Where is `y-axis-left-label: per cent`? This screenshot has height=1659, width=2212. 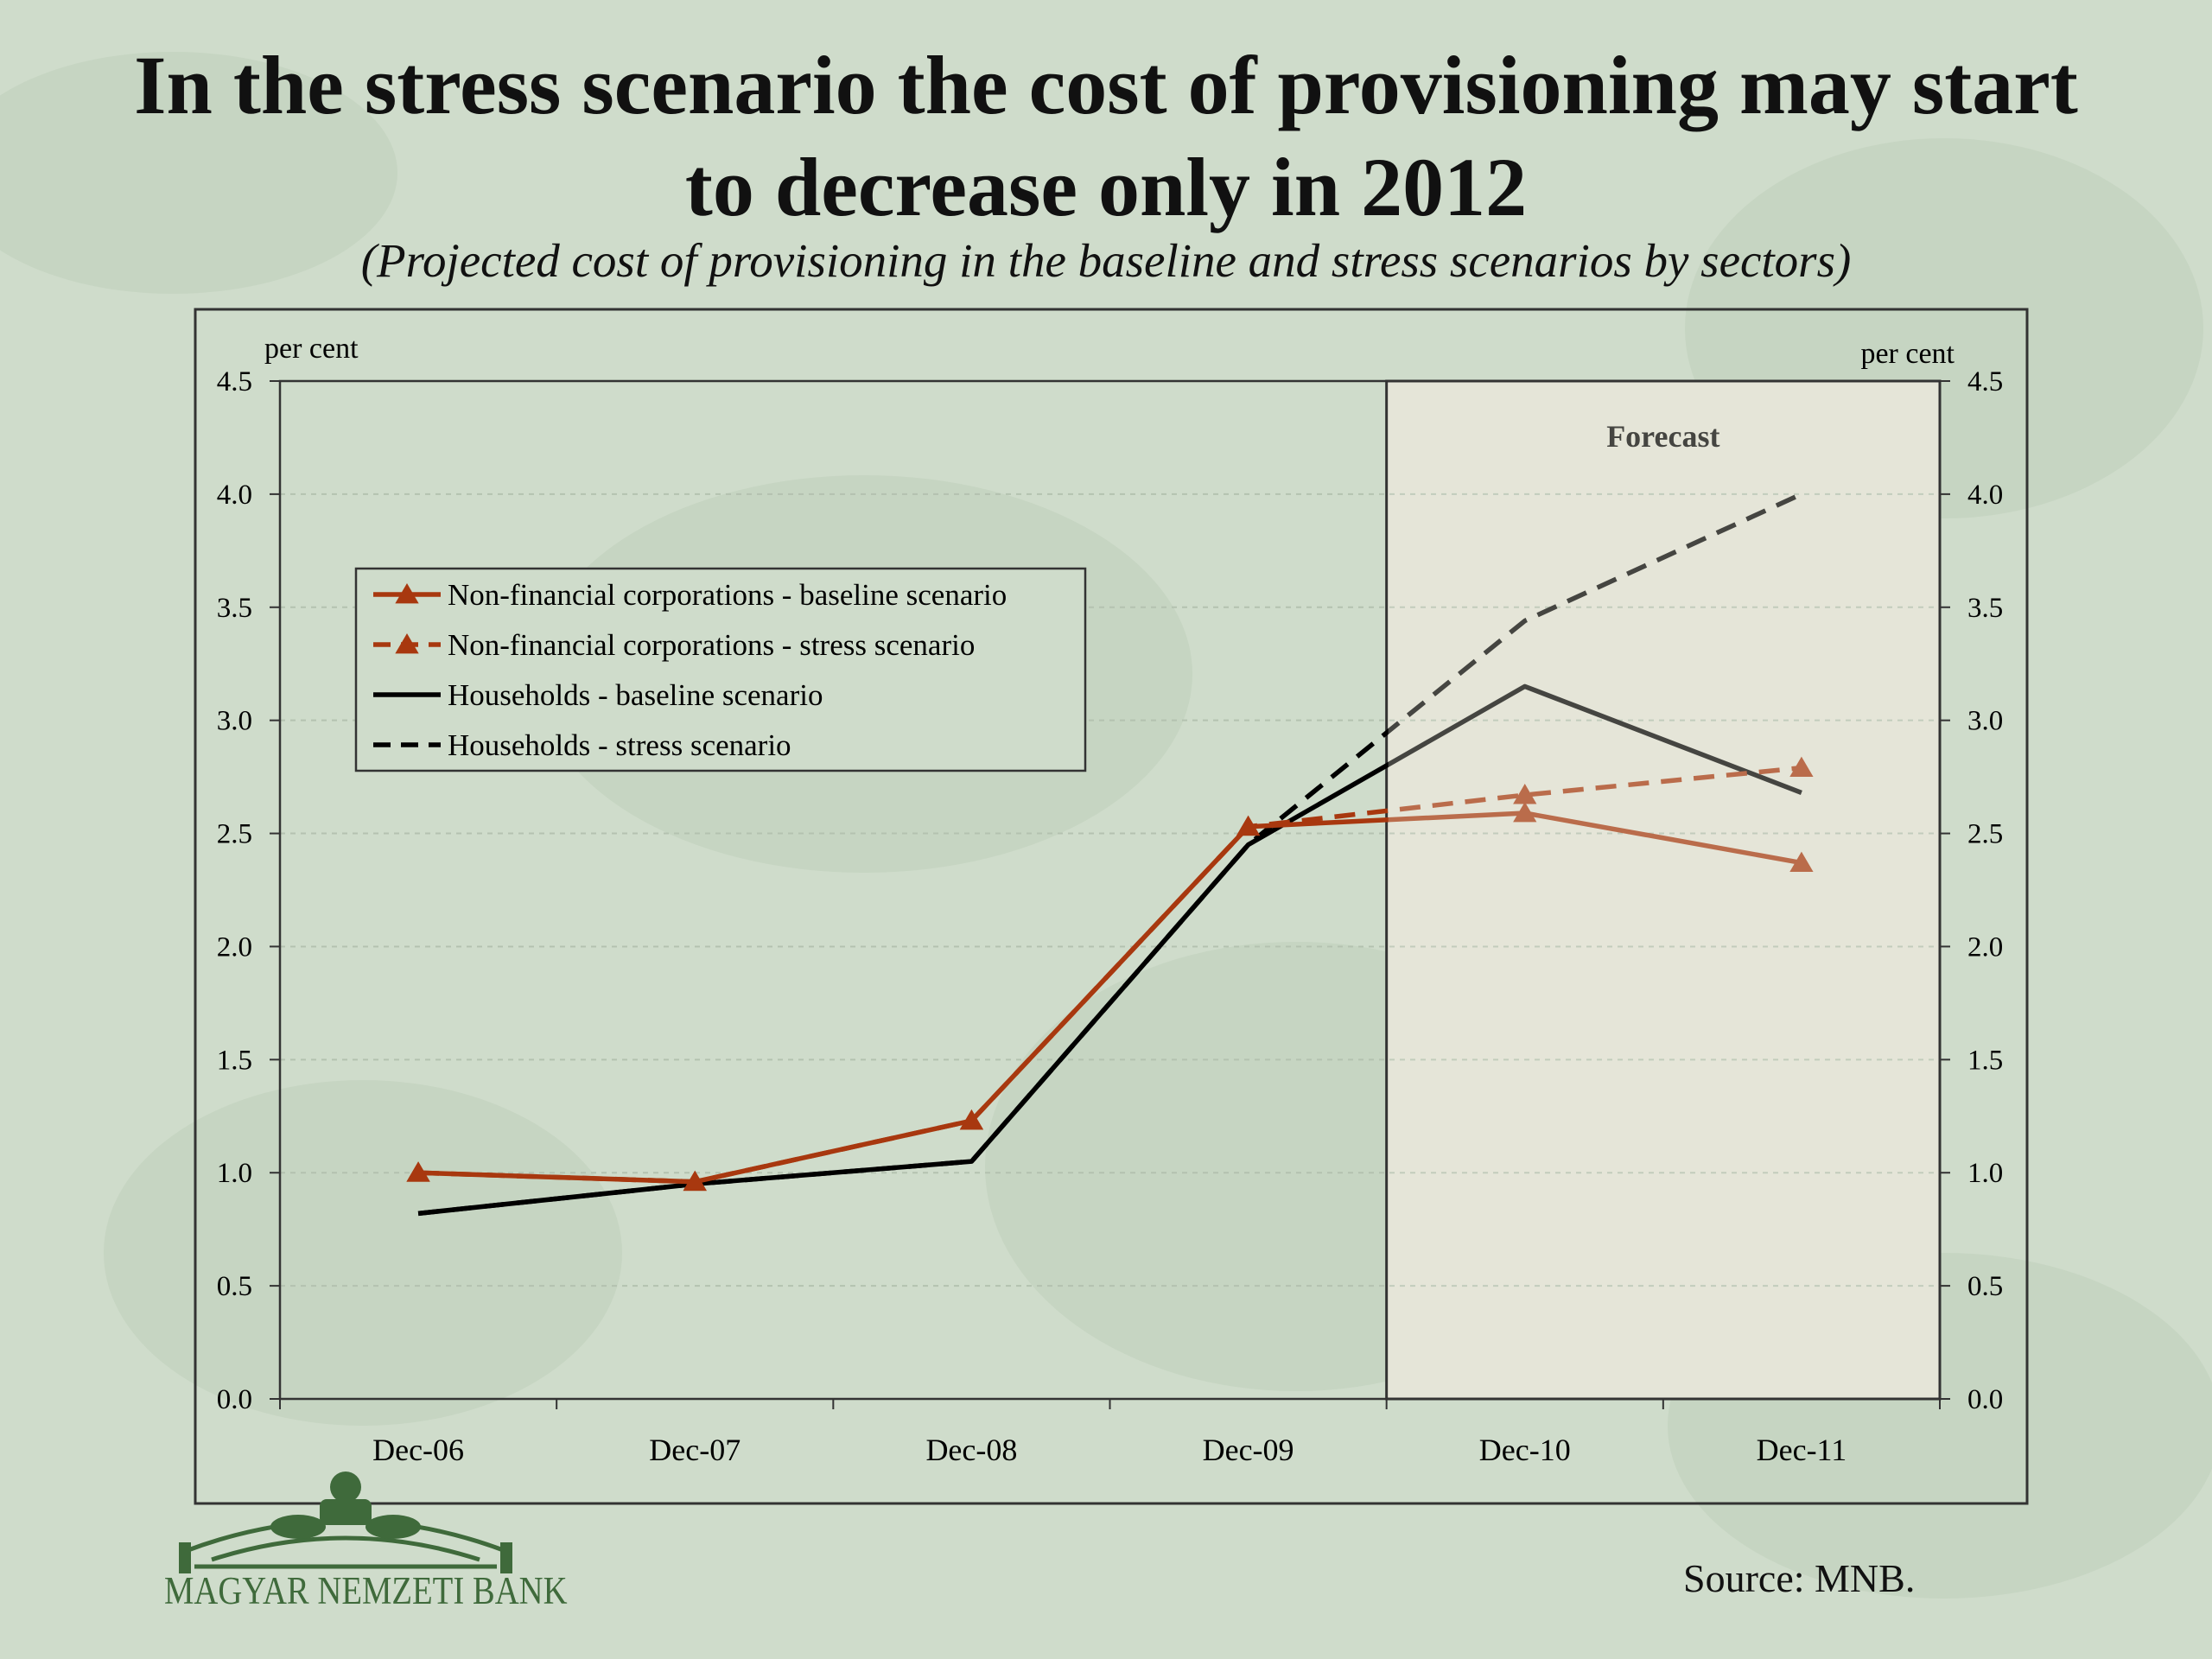 y-axis-left-label: per cent is located at coordinates (311, 349).